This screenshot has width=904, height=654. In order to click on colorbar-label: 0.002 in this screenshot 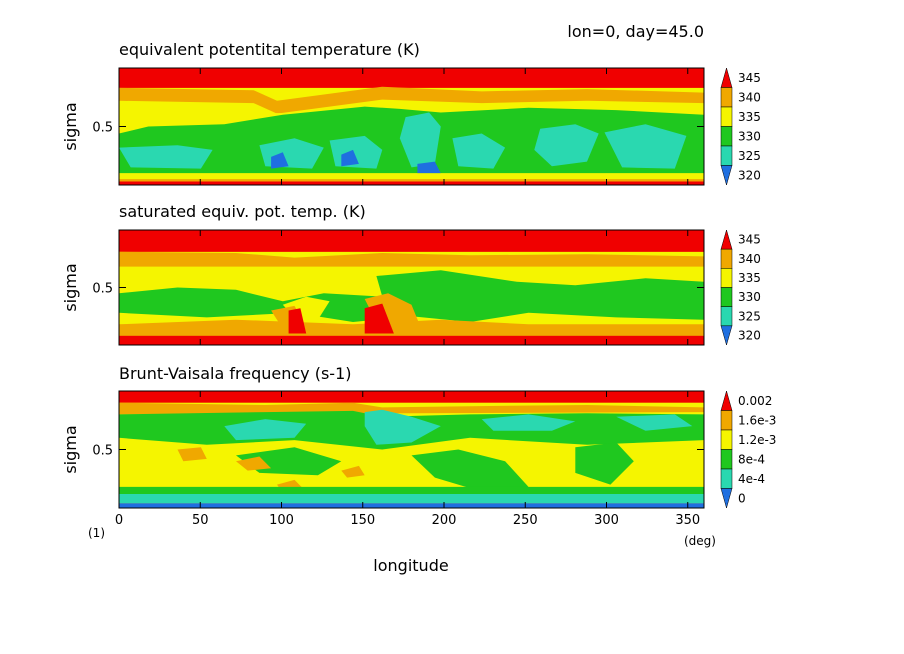, I will do `click(755, 401)`.